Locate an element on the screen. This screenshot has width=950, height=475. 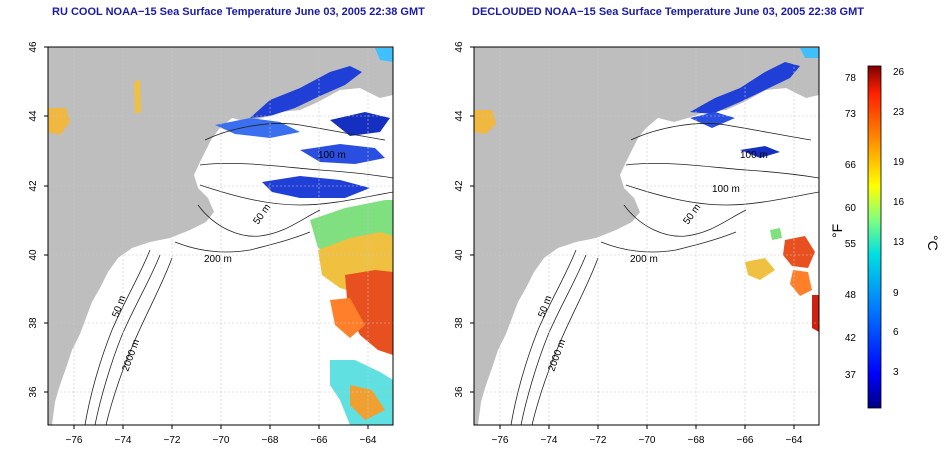
colorbar-celsius-label: °C is located at coordinates (933, 243).